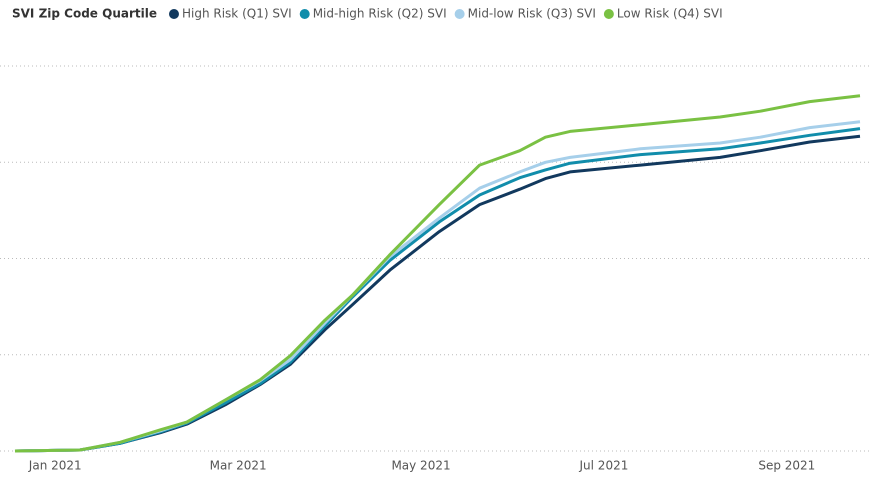 This screenshot has width=869, height=477. I want to click on legend-label: Mid-high Risk (Q2) SVI, so click(380, 14).